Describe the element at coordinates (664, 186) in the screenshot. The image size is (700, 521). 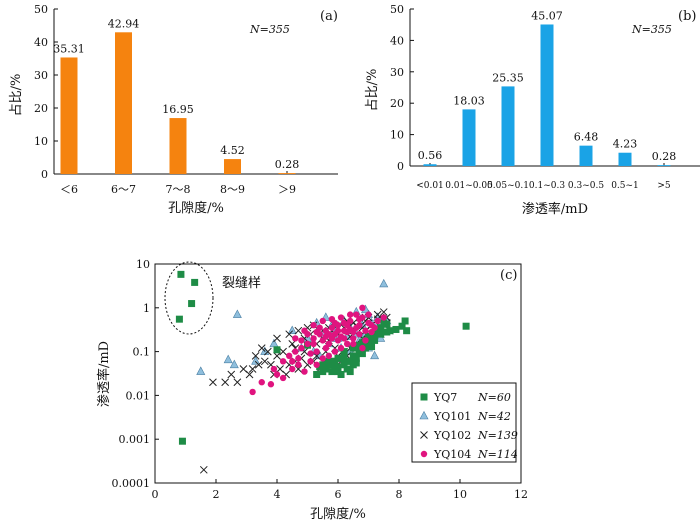
I see `x-category-label: >5` at that location.